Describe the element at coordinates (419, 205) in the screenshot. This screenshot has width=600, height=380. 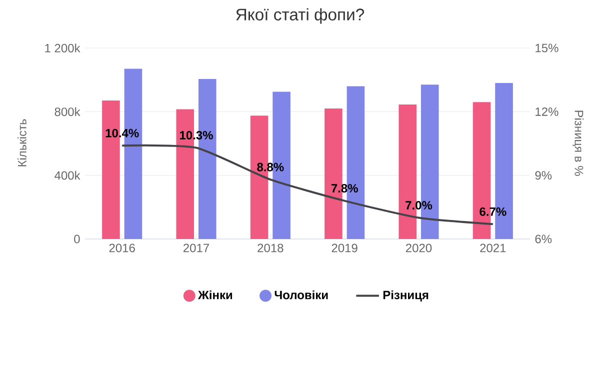
I see `data-label: 7.0%` at that location.